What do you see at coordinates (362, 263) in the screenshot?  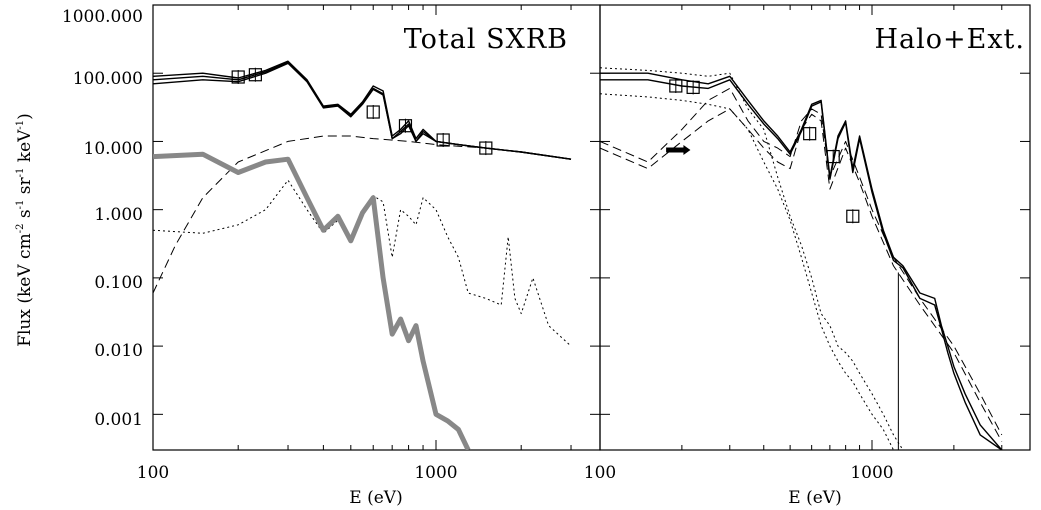 I see `left-series-line-dotted` at bounding box center [362, 263].